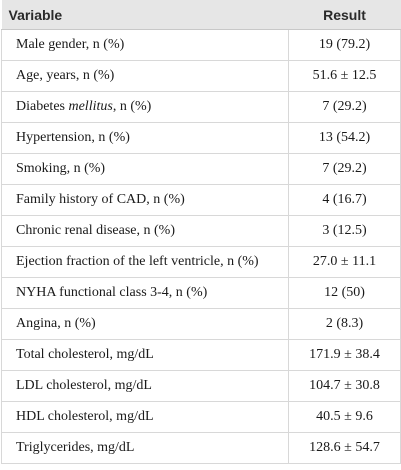 The width and height of the screenshot is (401, 470). I want to click on table-header: Variable Result, so click(201, 15).